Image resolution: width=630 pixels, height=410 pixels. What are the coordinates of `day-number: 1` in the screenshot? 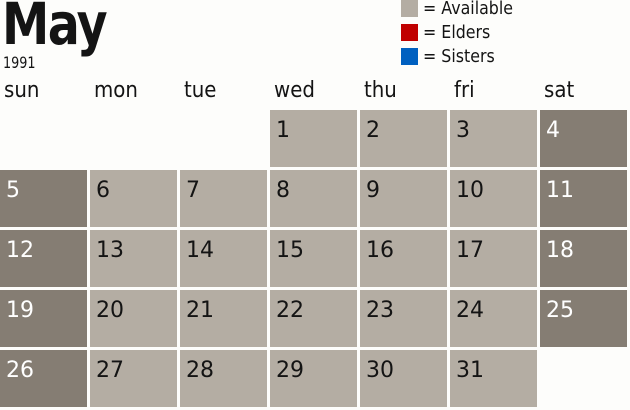 It's located at (283, 130).